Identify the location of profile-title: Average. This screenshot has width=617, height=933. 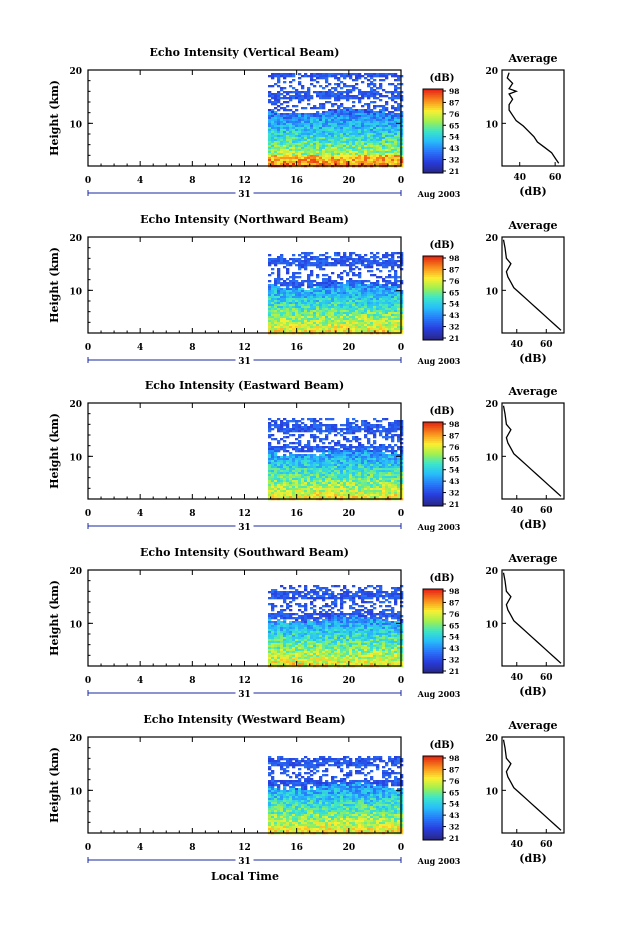
(532, 225).